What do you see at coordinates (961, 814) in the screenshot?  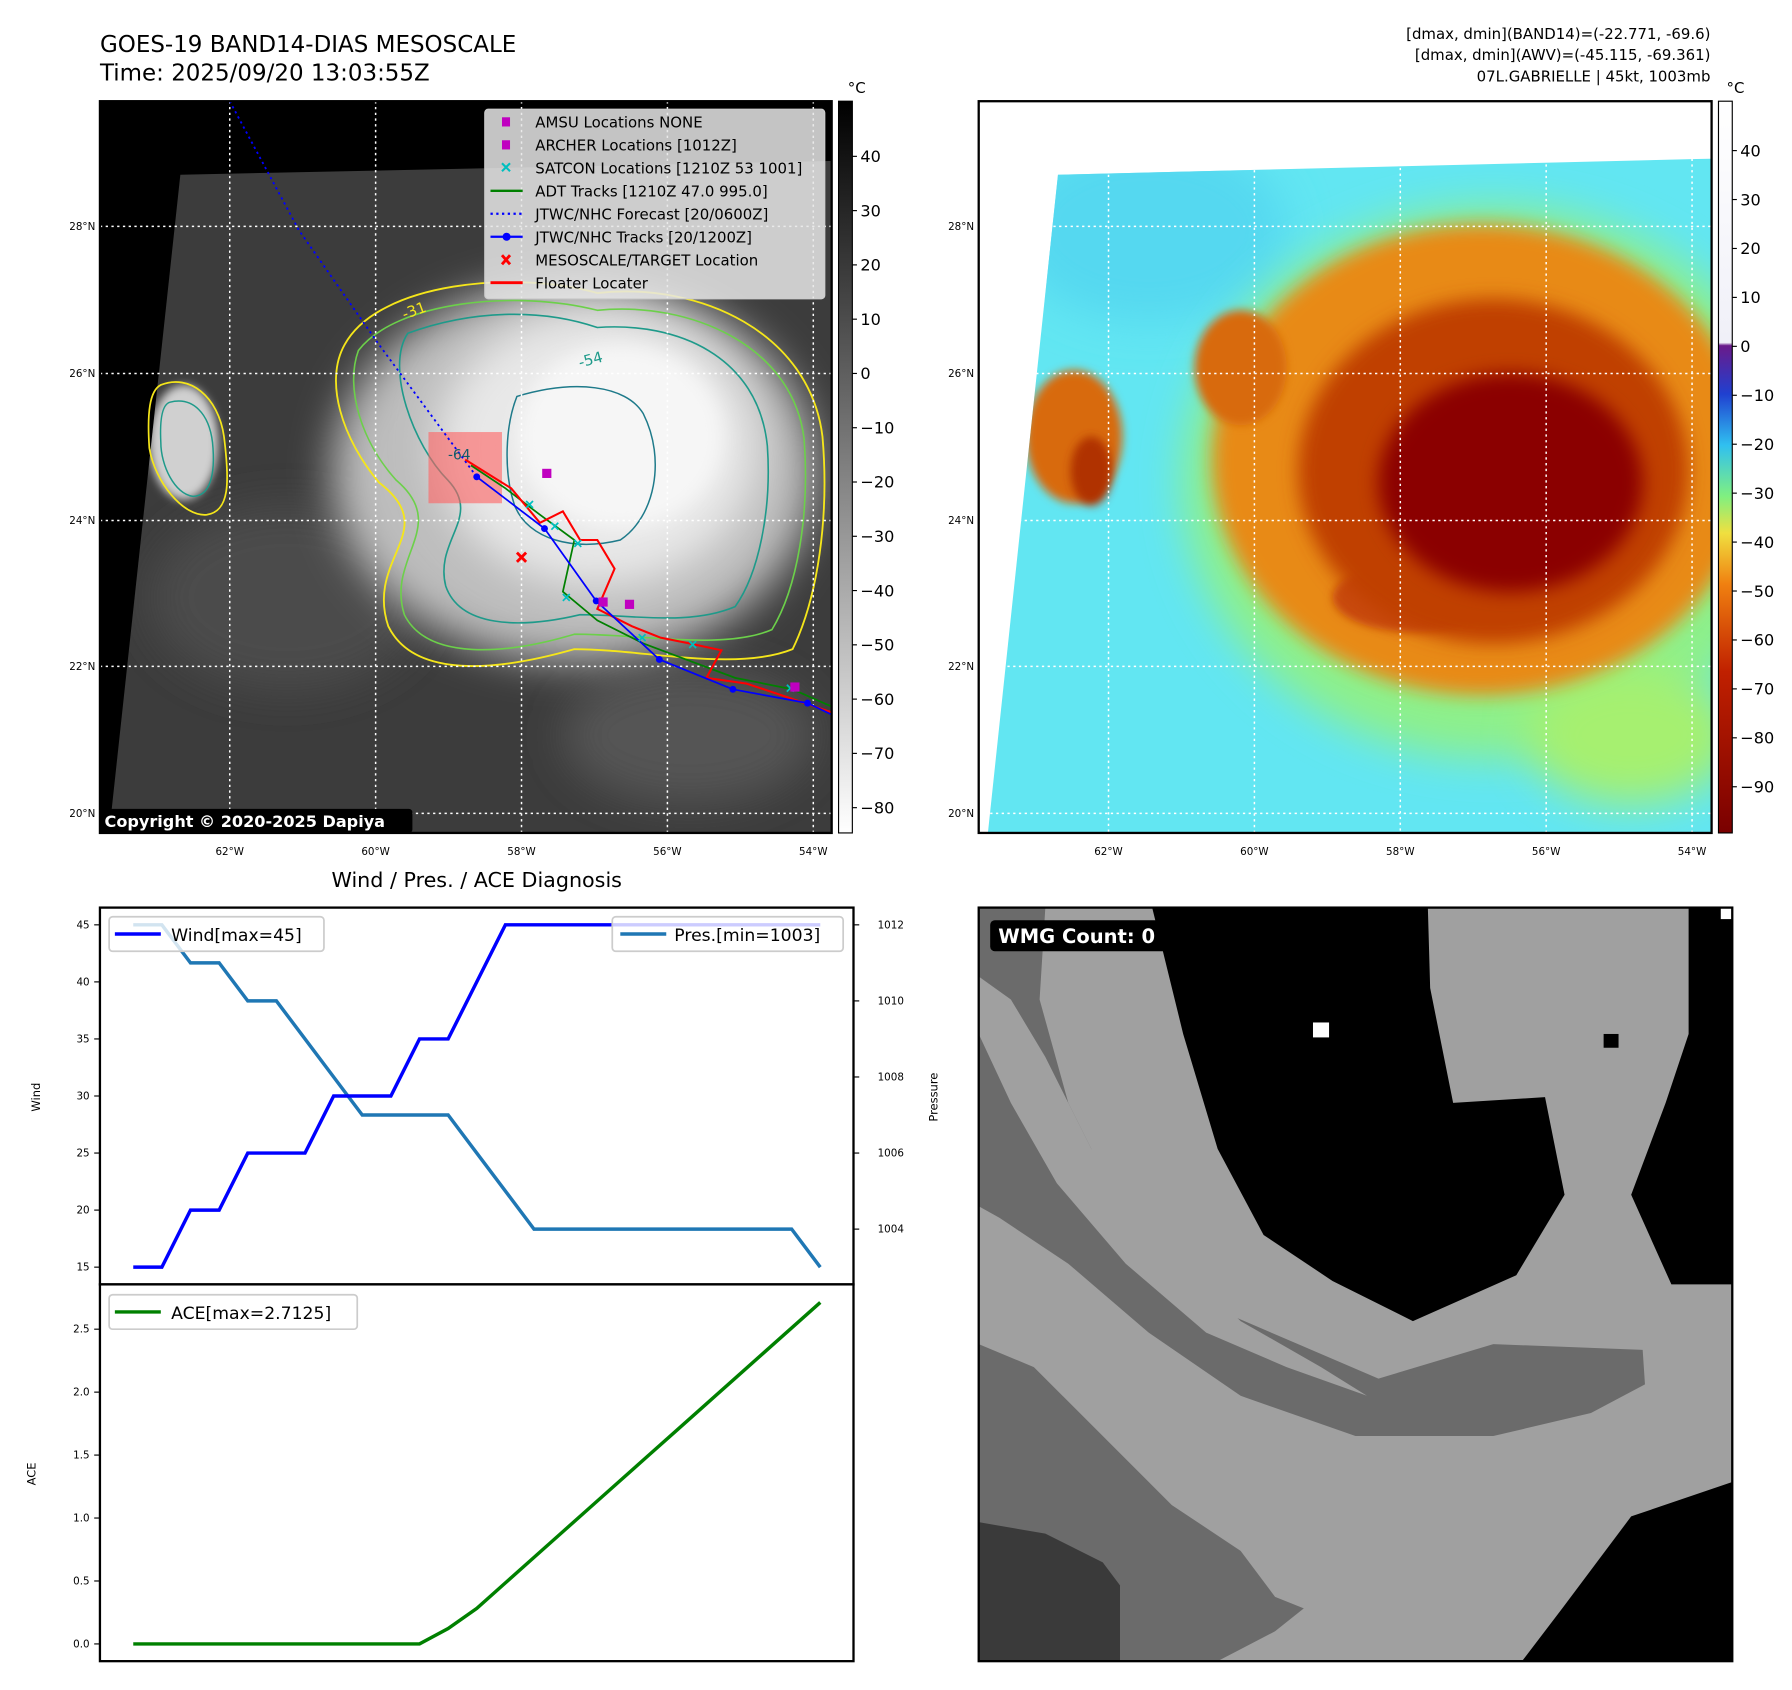 I see `lat-label: 20°N` at bounding box center [961, 814].